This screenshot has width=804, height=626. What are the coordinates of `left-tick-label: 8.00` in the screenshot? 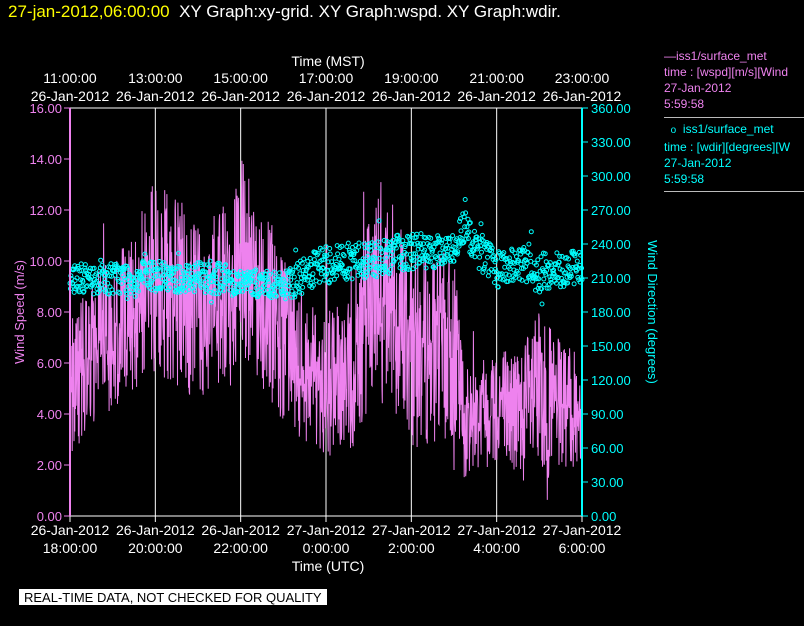 It's located at (49, 312).